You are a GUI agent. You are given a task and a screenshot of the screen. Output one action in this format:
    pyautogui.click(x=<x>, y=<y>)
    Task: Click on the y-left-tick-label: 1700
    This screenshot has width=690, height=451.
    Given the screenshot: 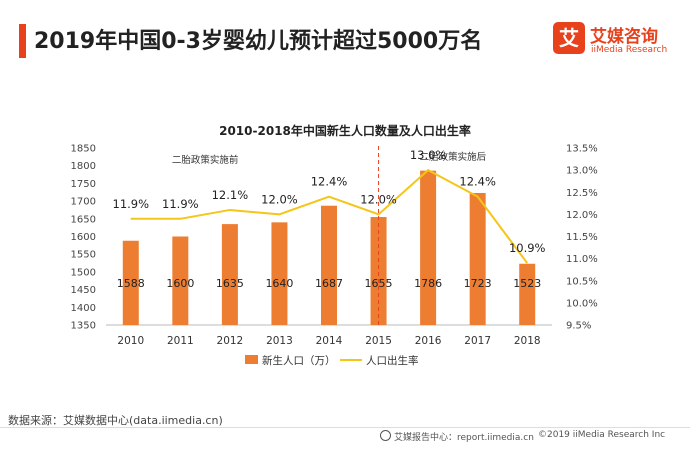 What is the action you would take?
    pyautogui.click(x=83, y=202)
    